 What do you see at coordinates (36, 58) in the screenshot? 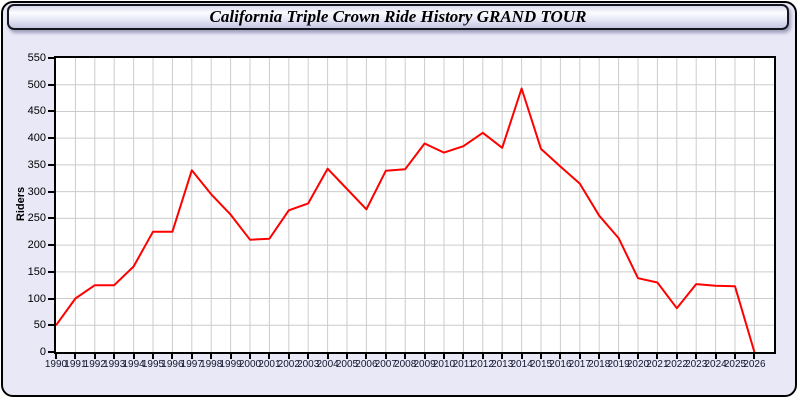
I see `y-tick-label: 550` at bounding box center [36, 58].